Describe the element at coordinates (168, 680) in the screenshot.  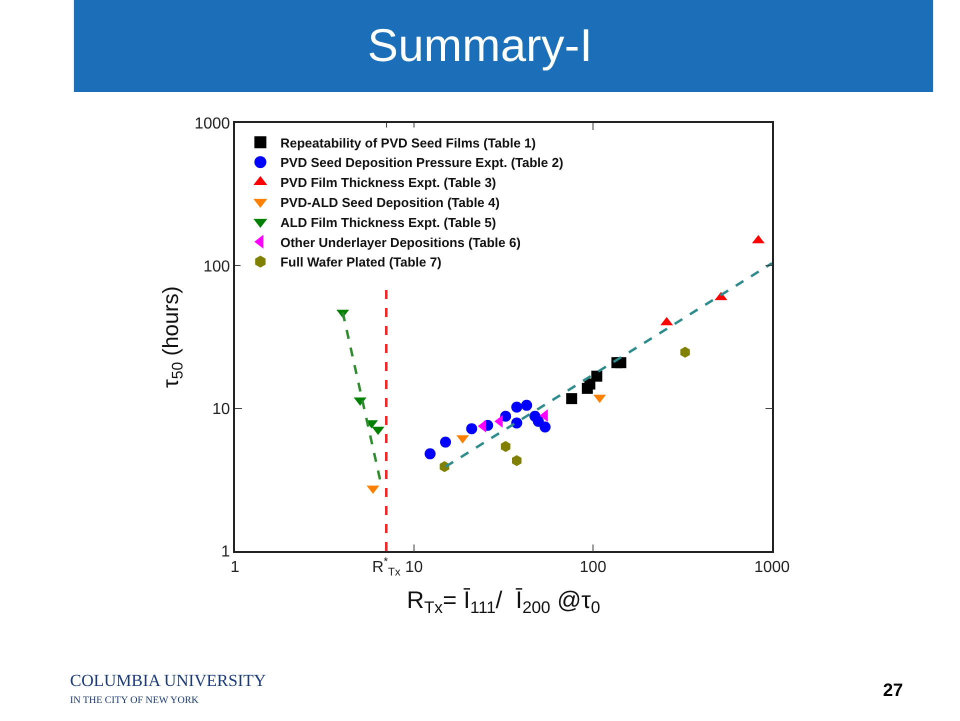
I see `text: COLUMBIA UNIVERSITY` at that location.